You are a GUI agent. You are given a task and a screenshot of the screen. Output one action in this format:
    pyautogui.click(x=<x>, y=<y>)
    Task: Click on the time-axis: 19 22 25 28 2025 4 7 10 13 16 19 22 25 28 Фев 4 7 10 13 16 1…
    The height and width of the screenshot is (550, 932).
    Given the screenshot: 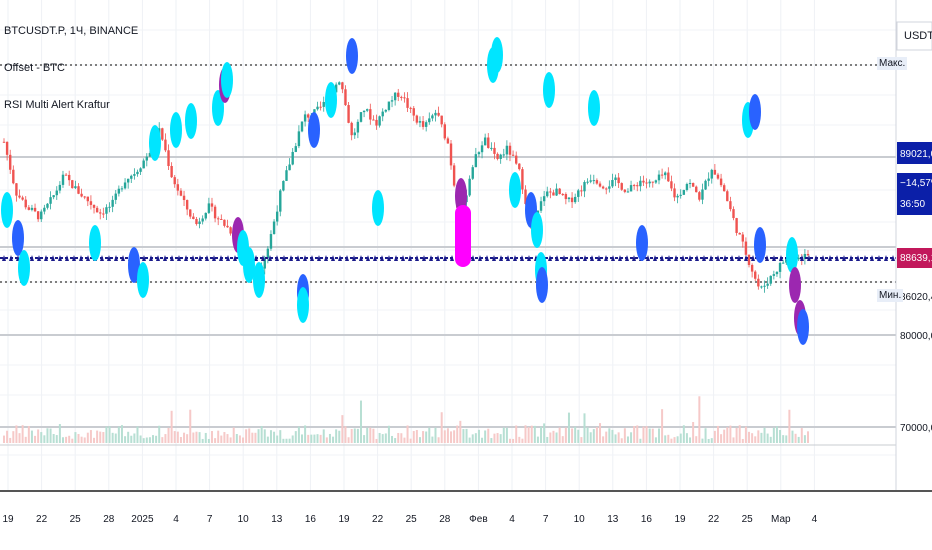 What is the action you would take?
    pyautogui.click(x=466, y=507)
    